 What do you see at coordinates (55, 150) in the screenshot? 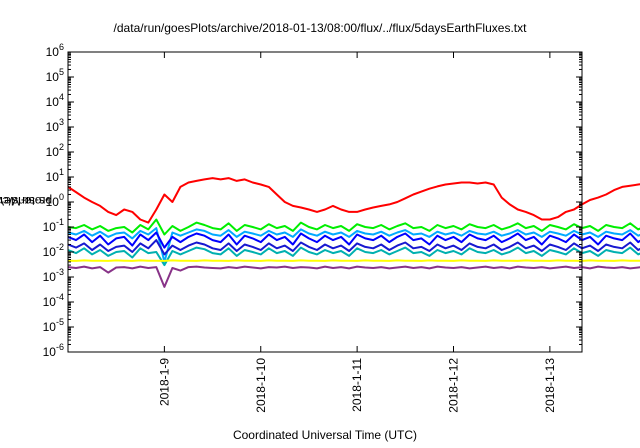
I see `y-tick-label: 10²` at bounding box center [55, 150].